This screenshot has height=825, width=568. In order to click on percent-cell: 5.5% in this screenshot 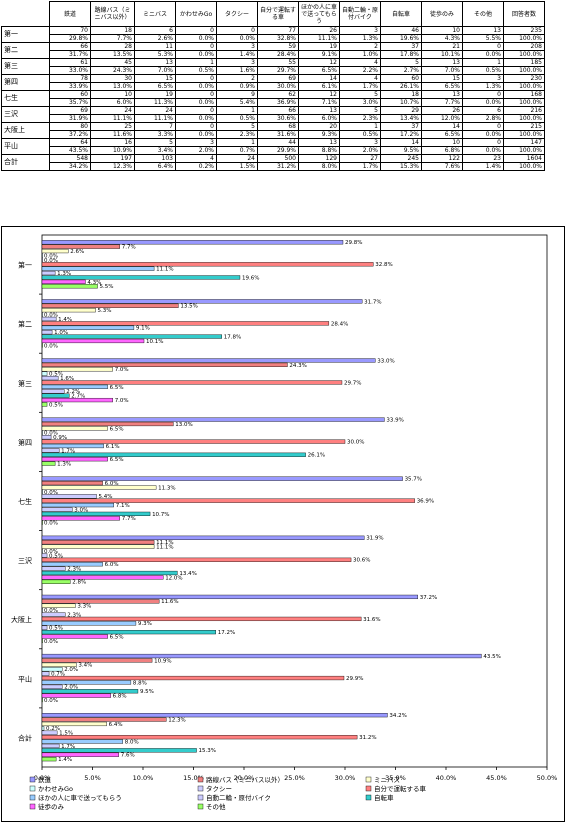, I will do `click(483, 38)`.